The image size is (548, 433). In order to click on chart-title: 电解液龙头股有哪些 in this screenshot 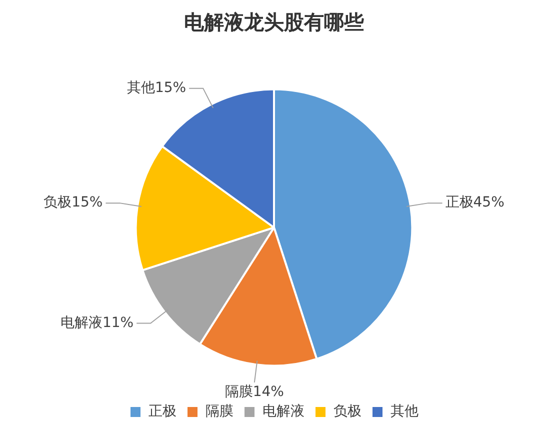, I will do `click(274, 22)`.